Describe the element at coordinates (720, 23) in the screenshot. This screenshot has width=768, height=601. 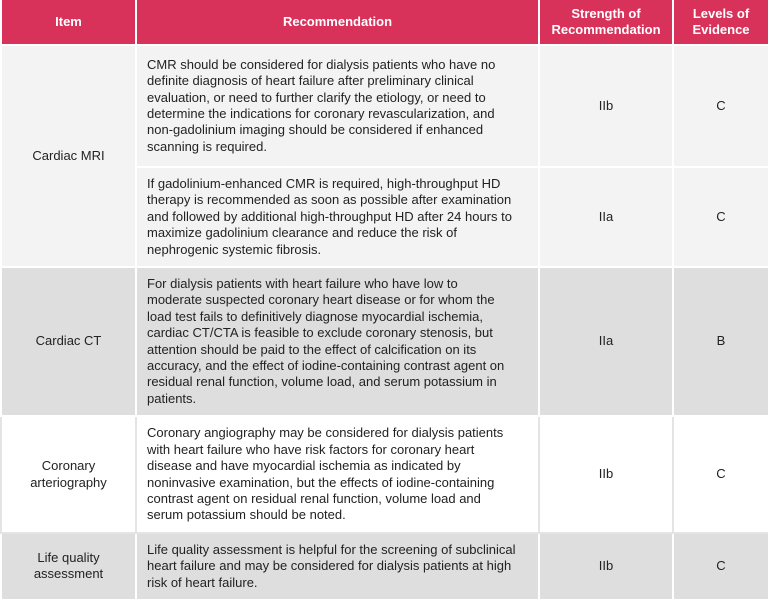
I see `header-cell: Levels of Evidence` at that location.